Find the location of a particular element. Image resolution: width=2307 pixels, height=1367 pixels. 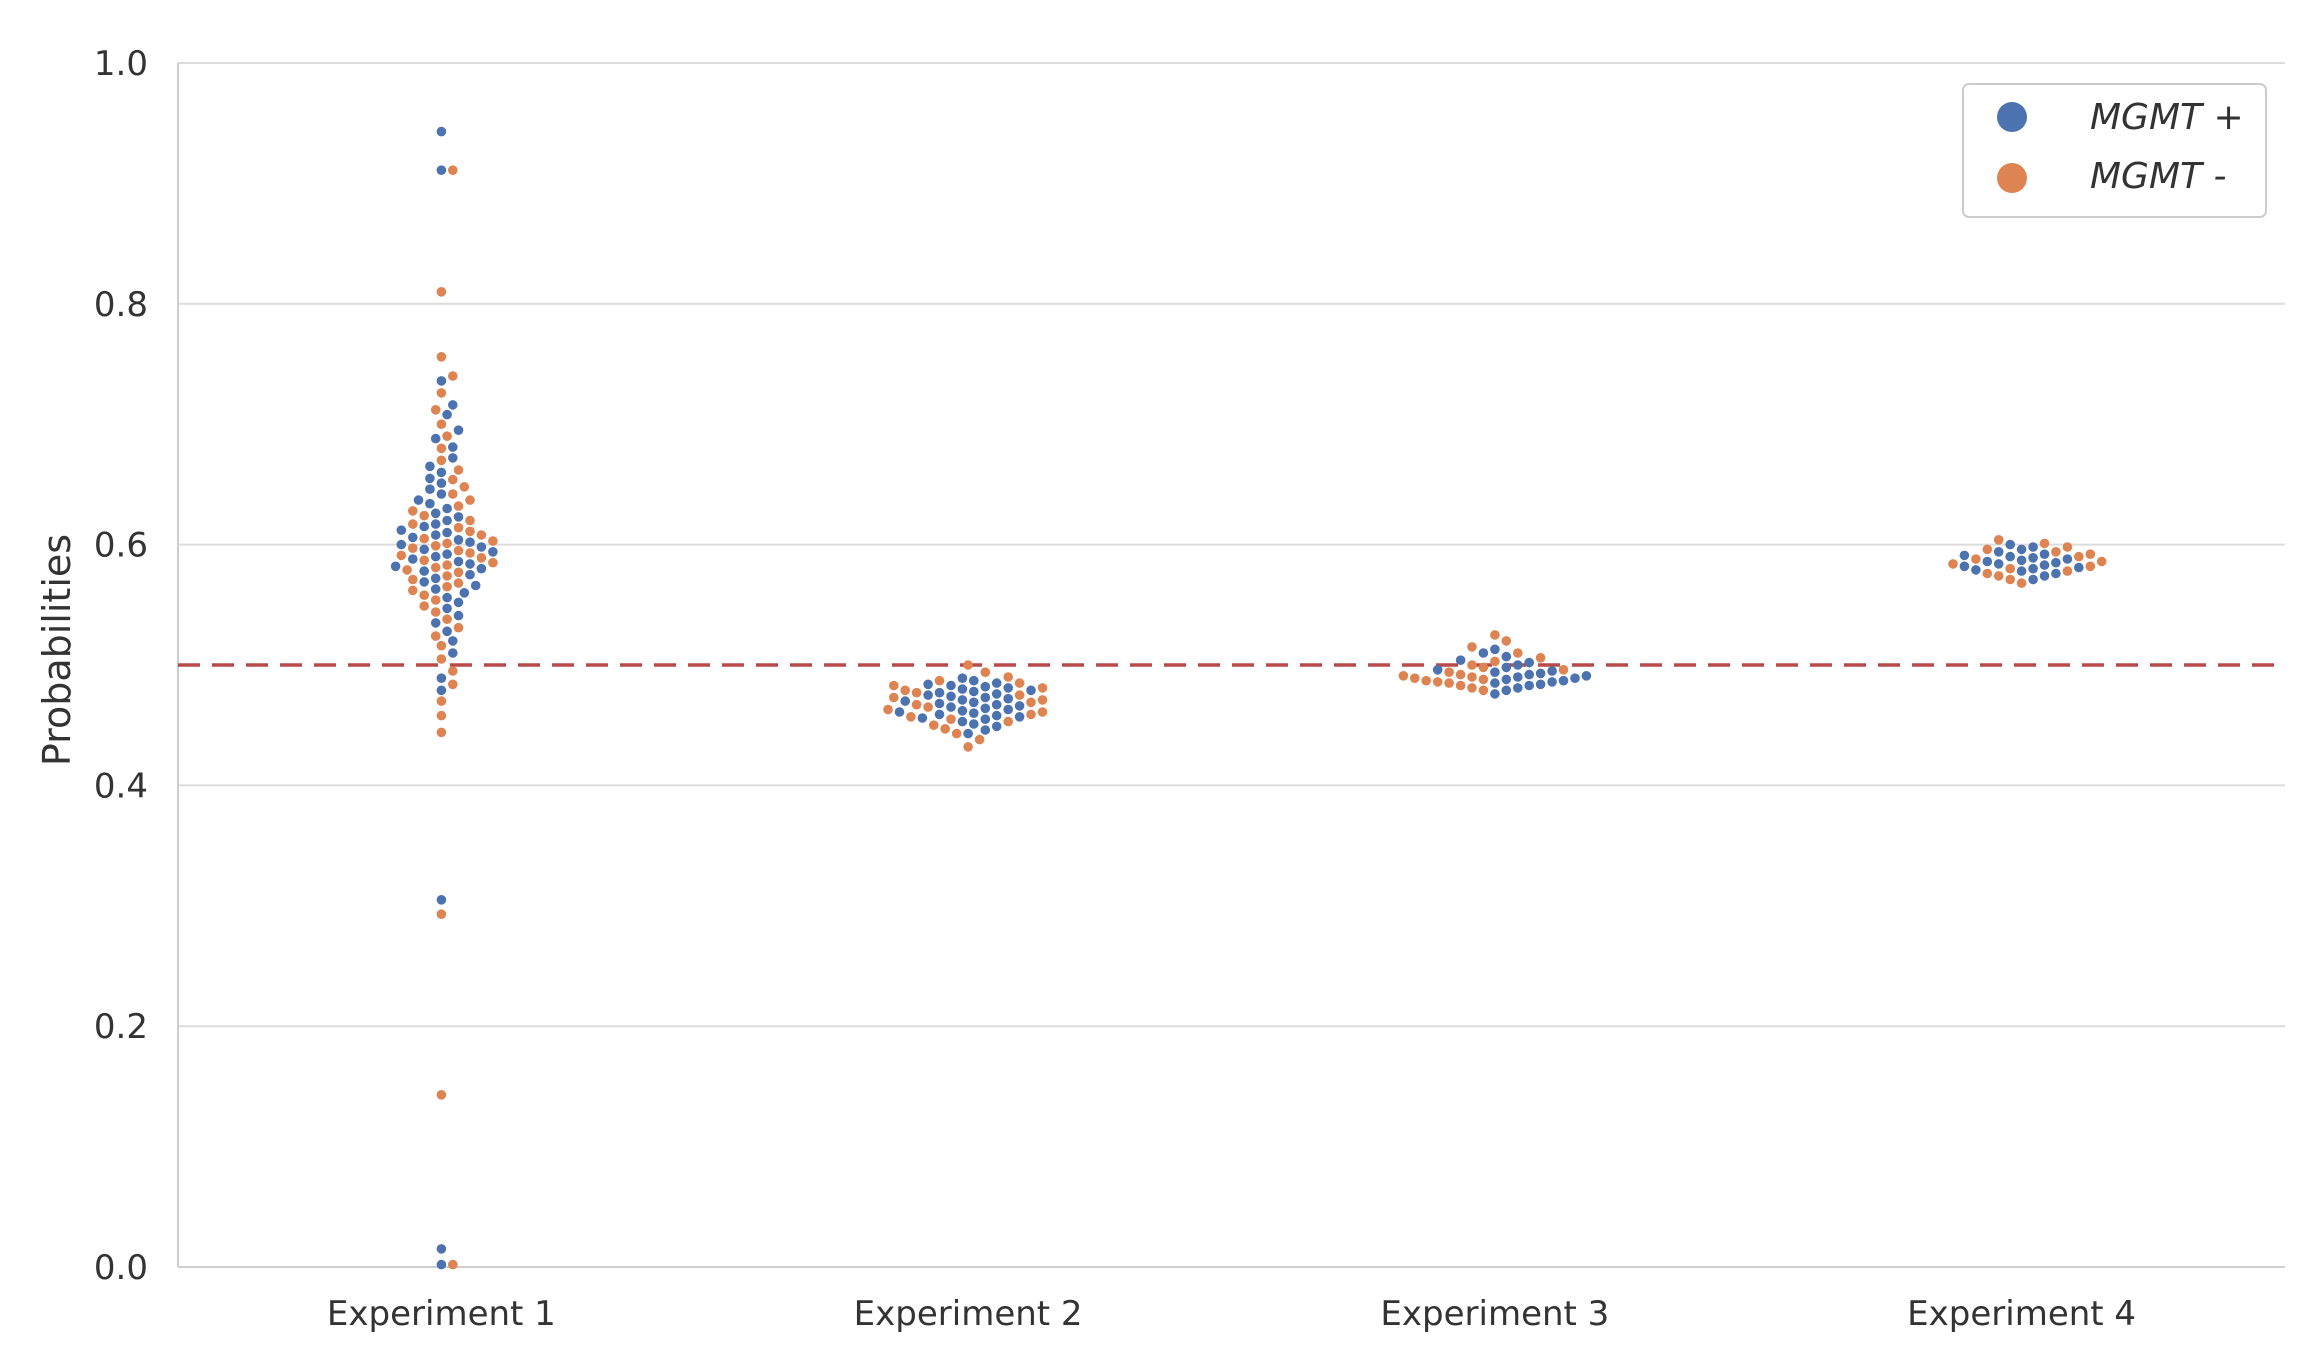

legend-frame is located at coordinates (2114, 150).